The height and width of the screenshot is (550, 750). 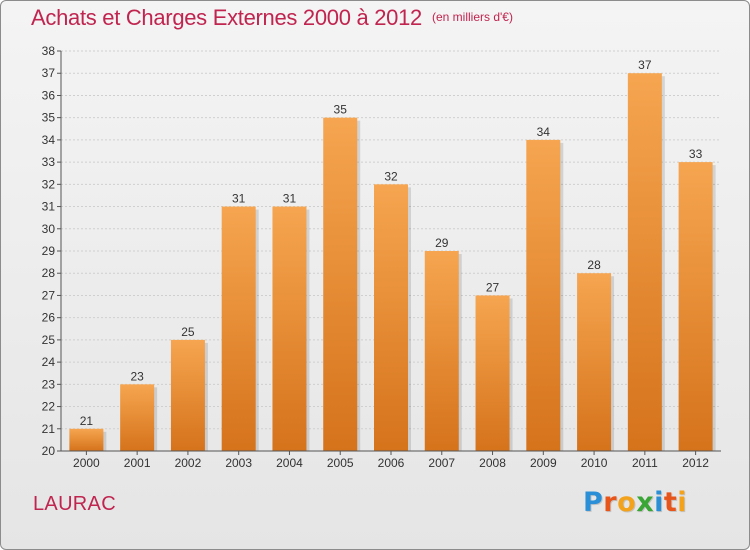 I want to click on logo-letter: o, so click(x=627, y=502).